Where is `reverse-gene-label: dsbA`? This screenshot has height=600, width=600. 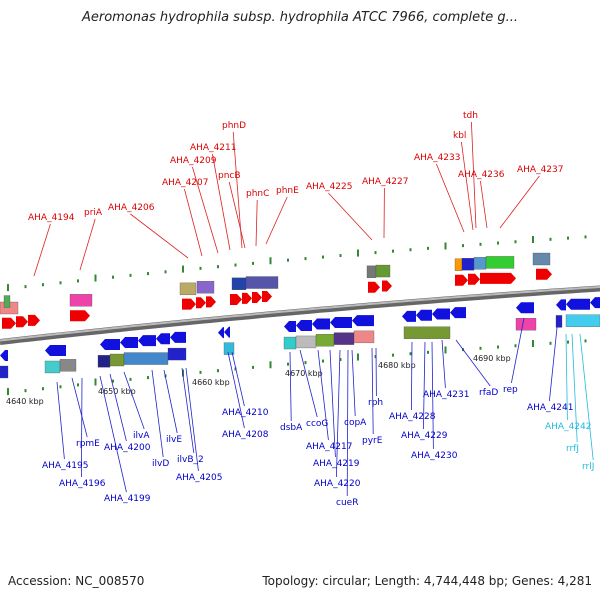 reverse-gene-label: dsbA is located at coordinates (291, 428).